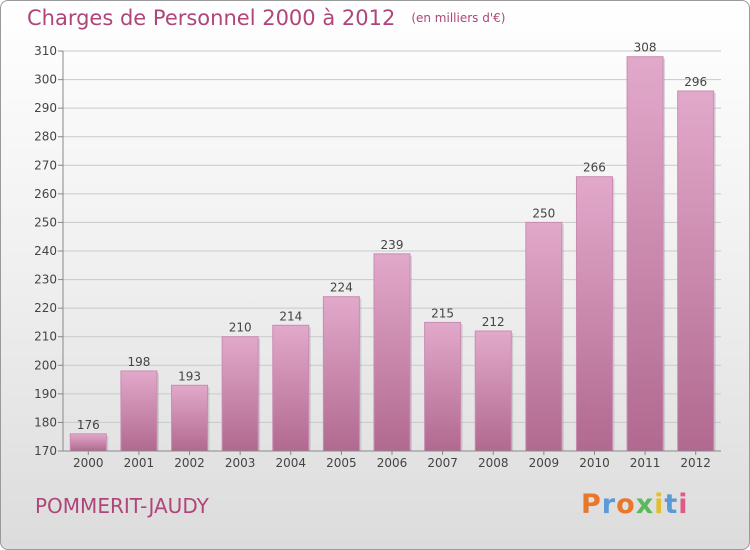 This screenshot has height=550, width=750. I want to click on x-tick-label: 2001, so click(139, 463).